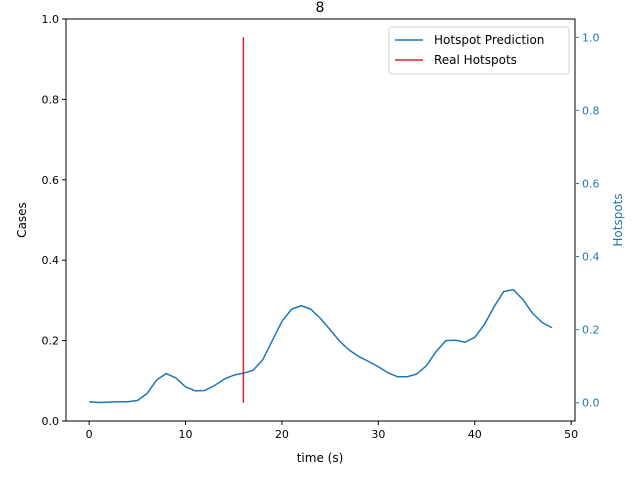 The width and height of the screenshot is (640, 480). I want to click on x-tick-label: 0, so click(89, 434).